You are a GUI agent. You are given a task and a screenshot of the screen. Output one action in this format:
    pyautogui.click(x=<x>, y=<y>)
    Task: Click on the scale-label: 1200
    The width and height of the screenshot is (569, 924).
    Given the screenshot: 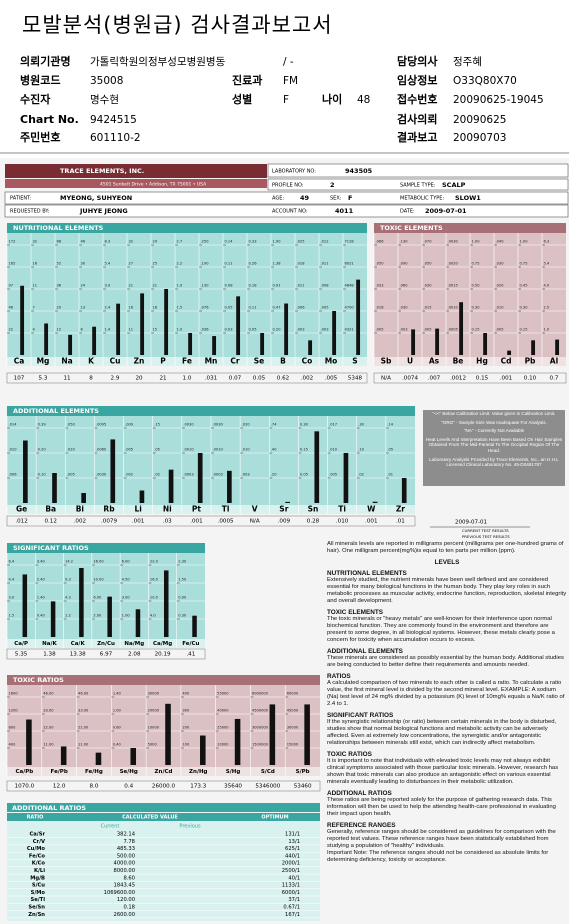 What is the action you would take?
    pyautogui.click(x=14, y=711)
    